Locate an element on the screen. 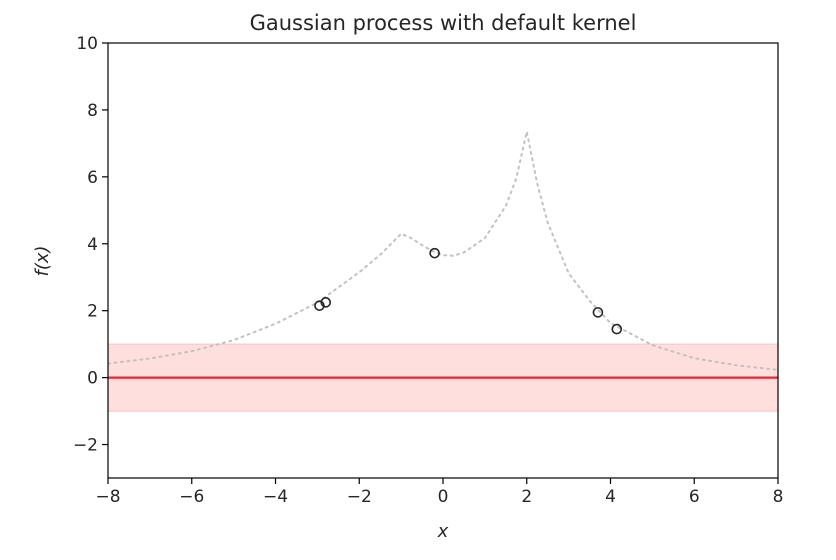  x-tick-label: 0 is located at coordinates (443, 497).